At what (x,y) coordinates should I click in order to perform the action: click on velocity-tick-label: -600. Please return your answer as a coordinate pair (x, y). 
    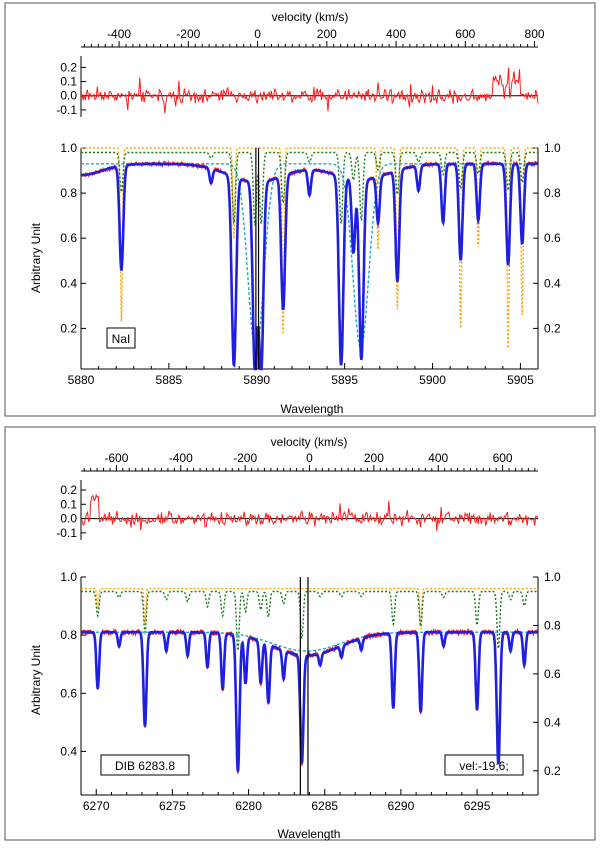
    Looking at the image, I should click on (116, 458).